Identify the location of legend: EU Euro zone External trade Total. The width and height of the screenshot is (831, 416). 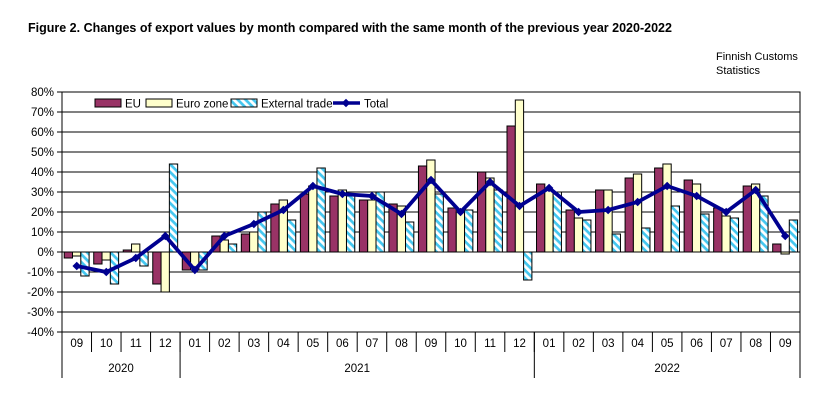
(241, 104).